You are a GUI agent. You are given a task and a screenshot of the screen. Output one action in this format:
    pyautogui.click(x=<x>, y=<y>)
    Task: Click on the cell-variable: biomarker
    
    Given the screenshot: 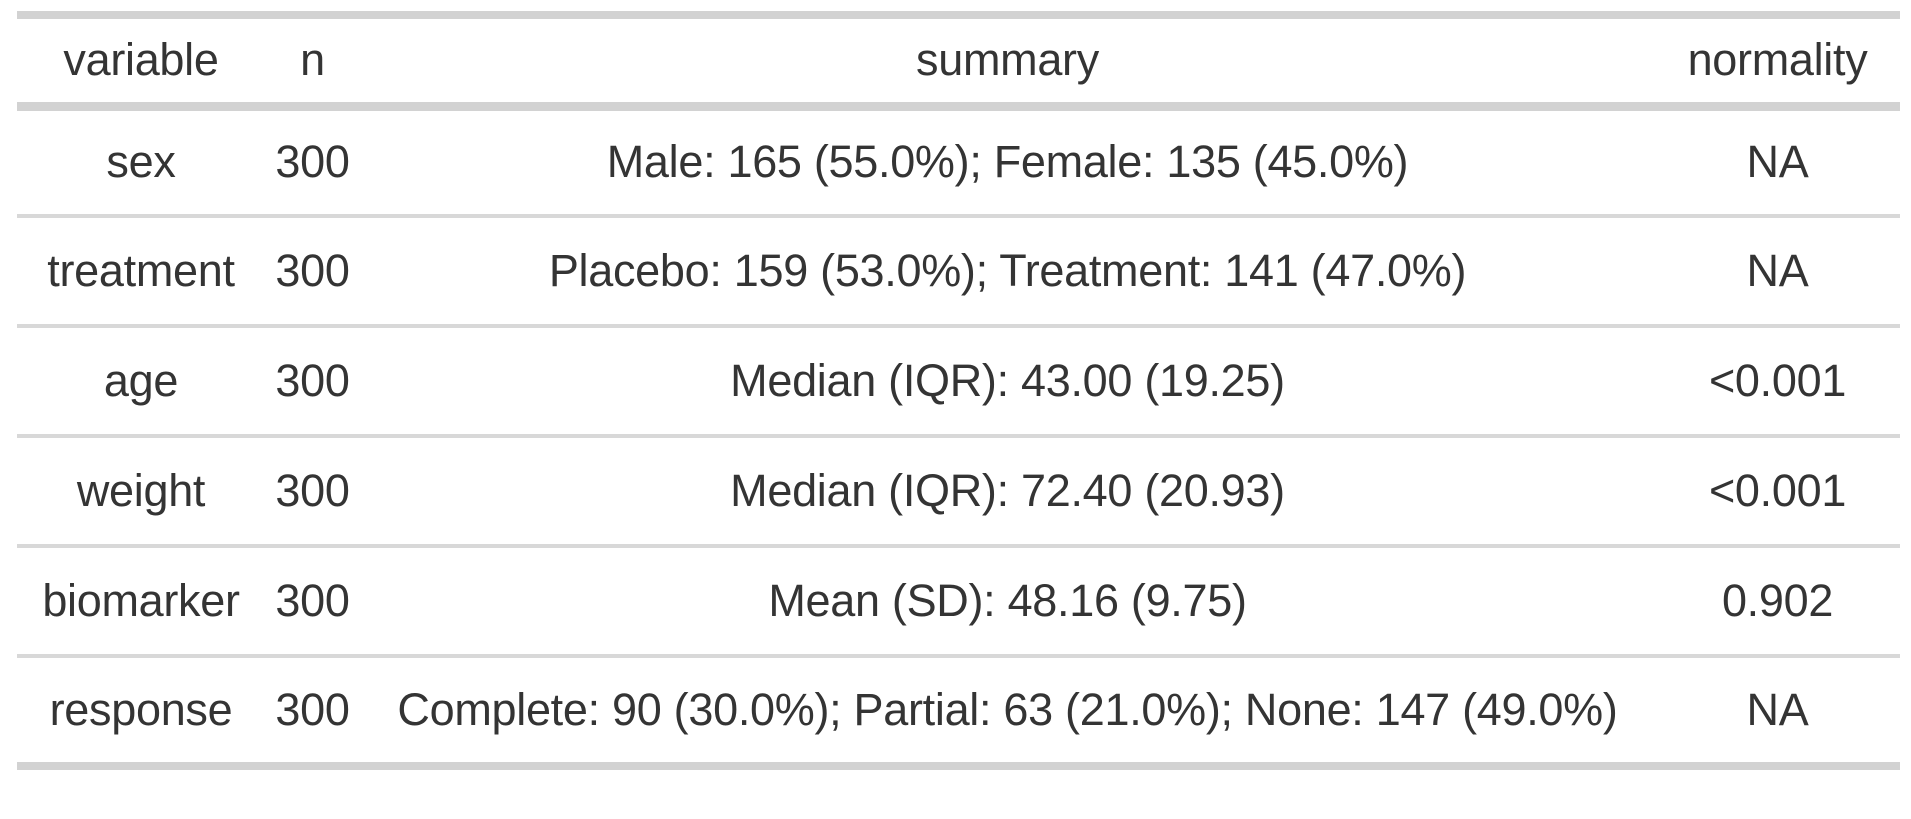 What is the action you would take?
    pyautogui.click(x=141, y=600)
    